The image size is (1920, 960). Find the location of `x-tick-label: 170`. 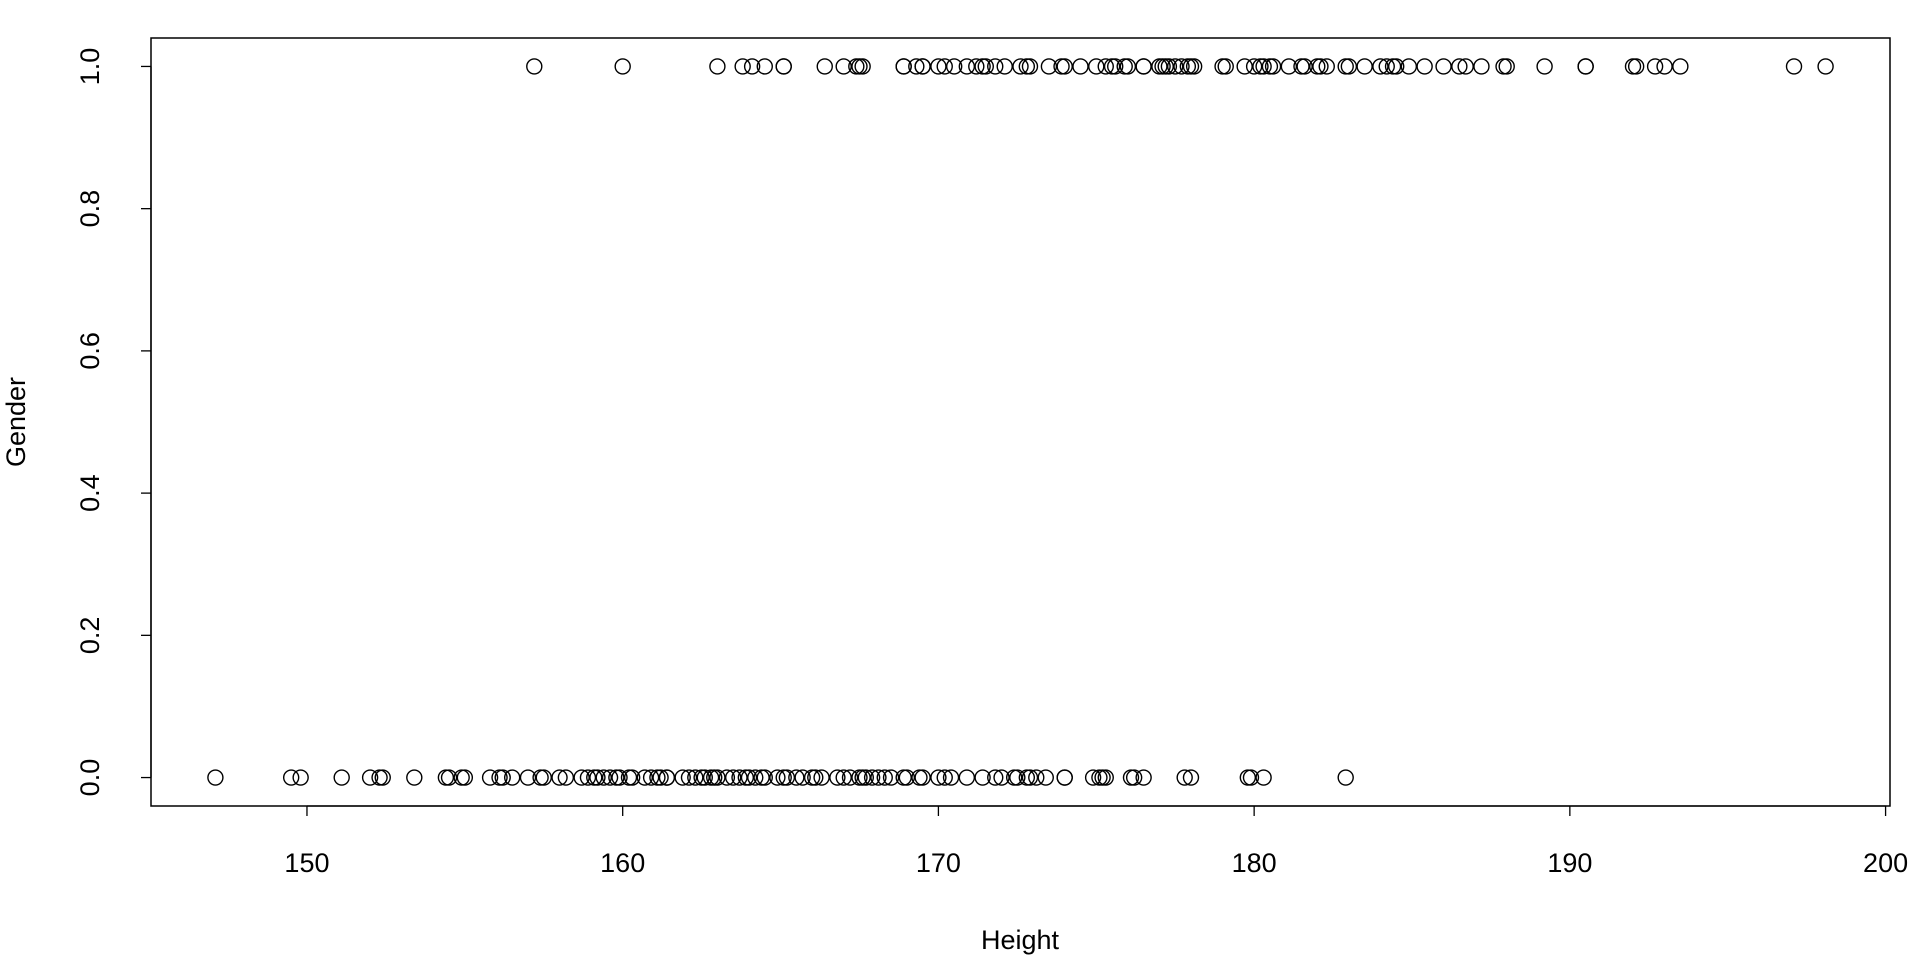

x-tick-label: 170 is located at coordinates (938, 863).